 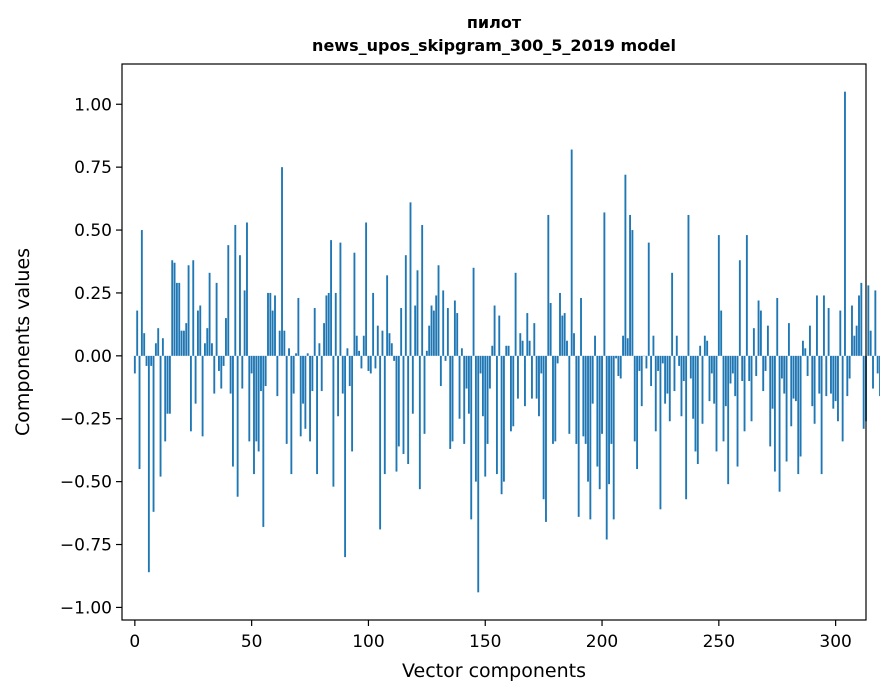 What do you see at coordinates (719, 642) in the screenshot?
I see `x-tick-label: 250` at bounding box center [719, 642].